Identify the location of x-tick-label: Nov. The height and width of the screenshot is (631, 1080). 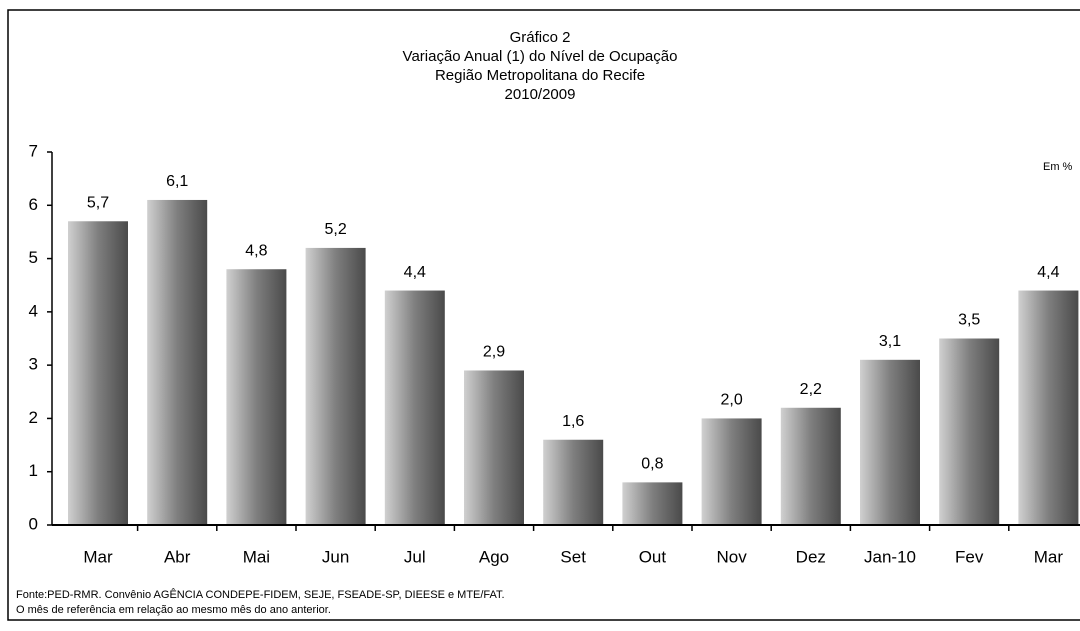
(731, 556).